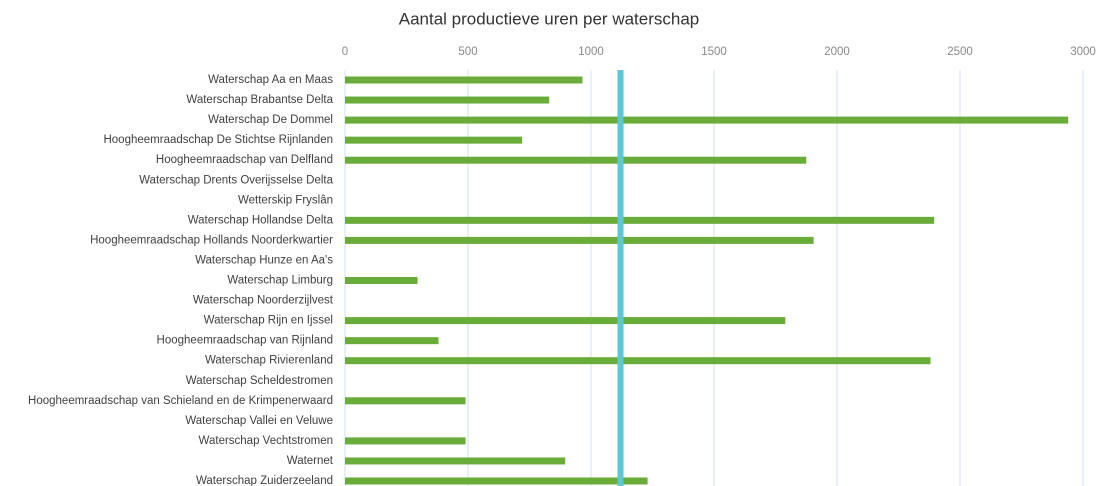 This screenshot has height=486, width=1099. What do you see at coordinates (280, 281) in the screenshot?
I see `y-tick-label: Waterschap Limburg` at bounding box center [280, 281].